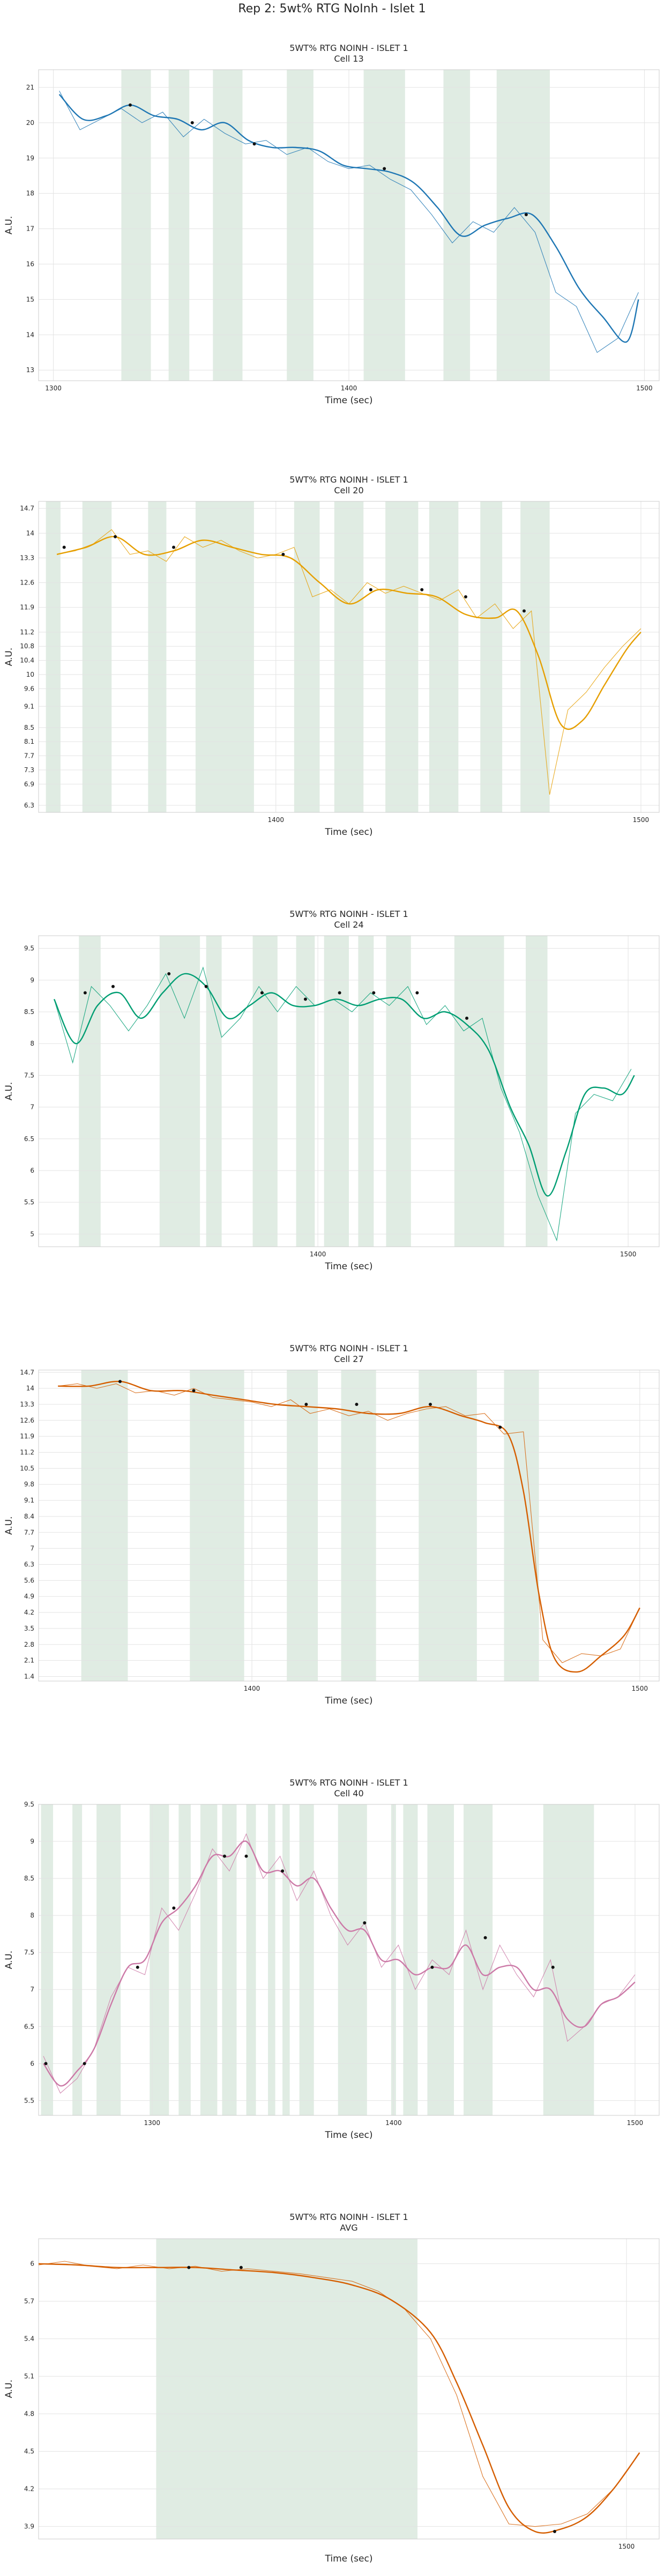 This screenshot has height=2576, width=664. I want to click on chart-subtitle: Cell 13, so click(348, 59).